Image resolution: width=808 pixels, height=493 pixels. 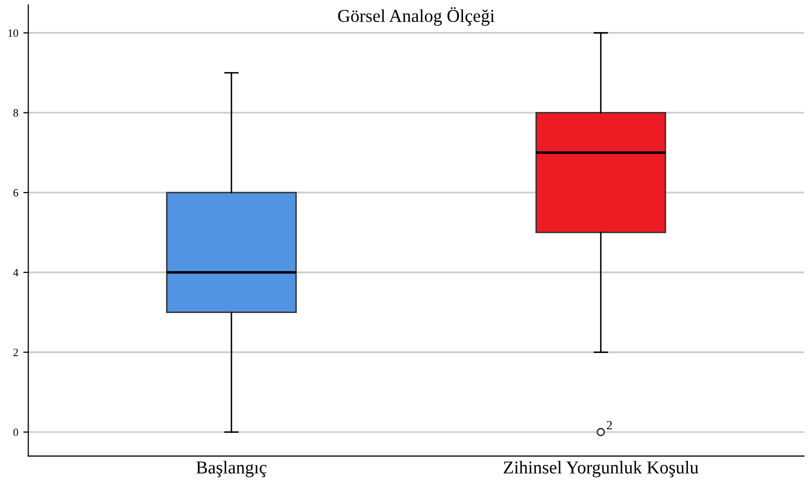 What do you see at coordinates (15, 432) in the screenshot?
I see `y-tick-label: 0` at bounding box center [15, 432].